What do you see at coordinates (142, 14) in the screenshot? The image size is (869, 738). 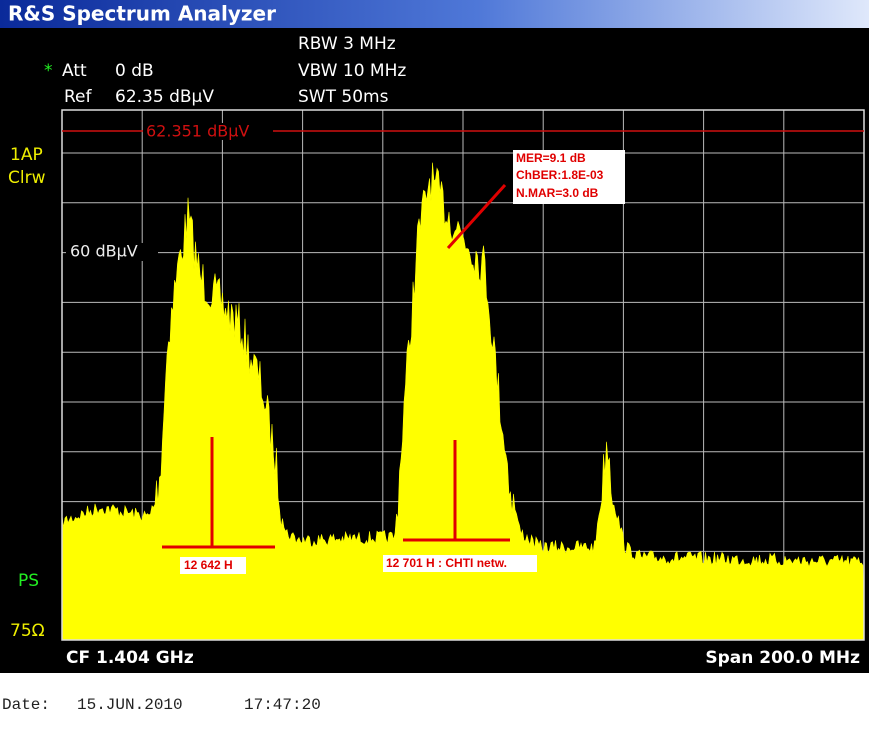 I see `window-title: R&S Spectrum Analyzer` at bounding box center [142, 14].